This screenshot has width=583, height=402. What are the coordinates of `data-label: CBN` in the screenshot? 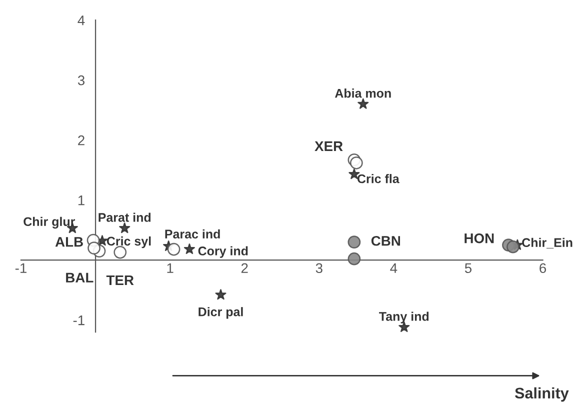 It's located at (385, 241).